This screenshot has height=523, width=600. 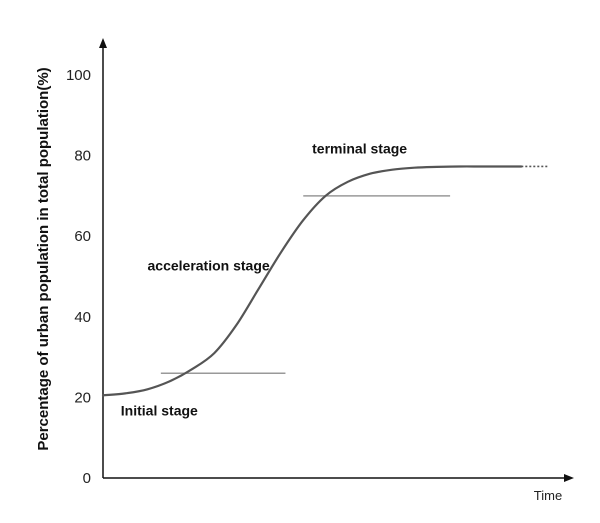 What do you see at coordinates (569, 478) in the screenshot?
I see `x-axis-arrow` at bounding box center [569, 478].